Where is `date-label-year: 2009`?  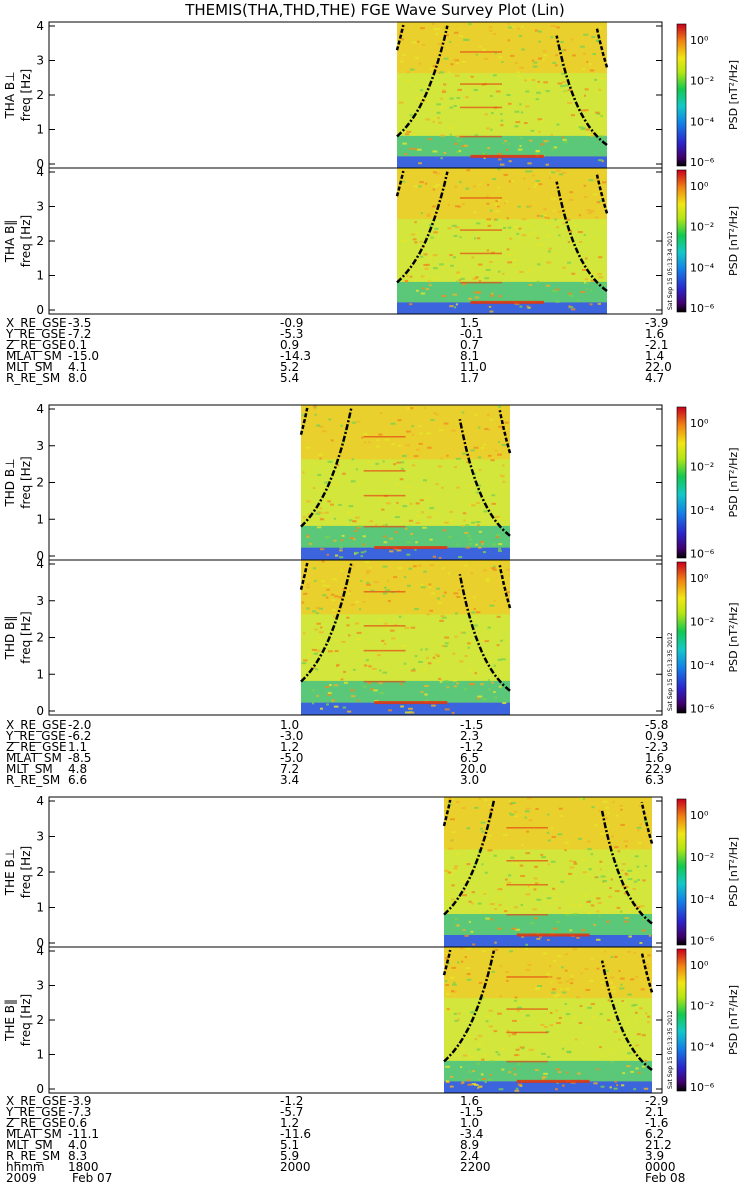 date-label-year: 2009 is located at coordinates (21, 1178).